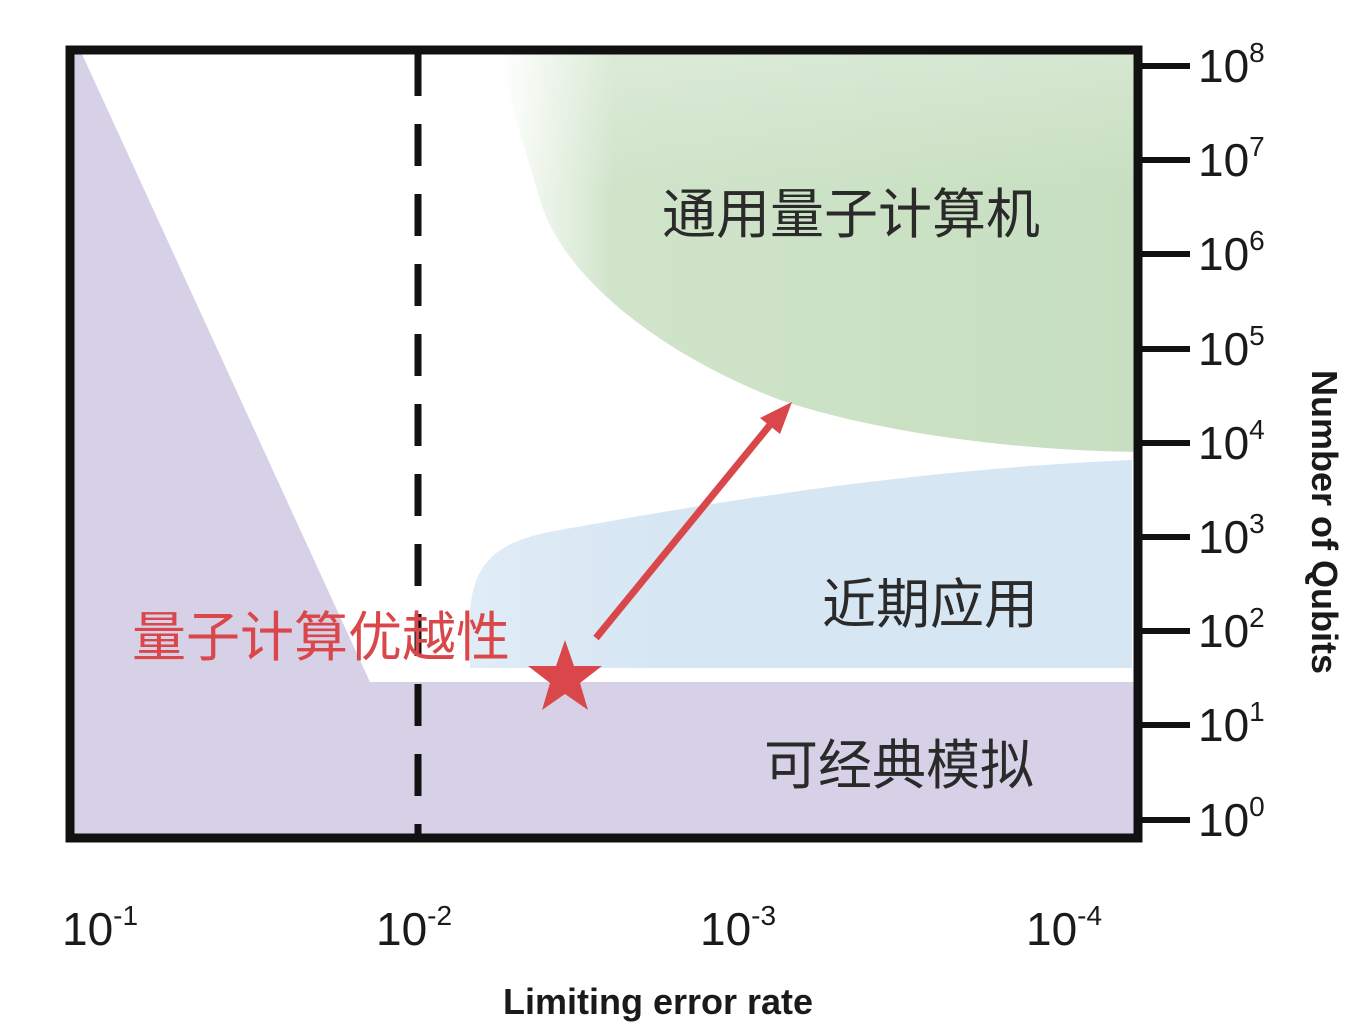  I want to click on x-tick-label: 10⁻², so click(414, 927).